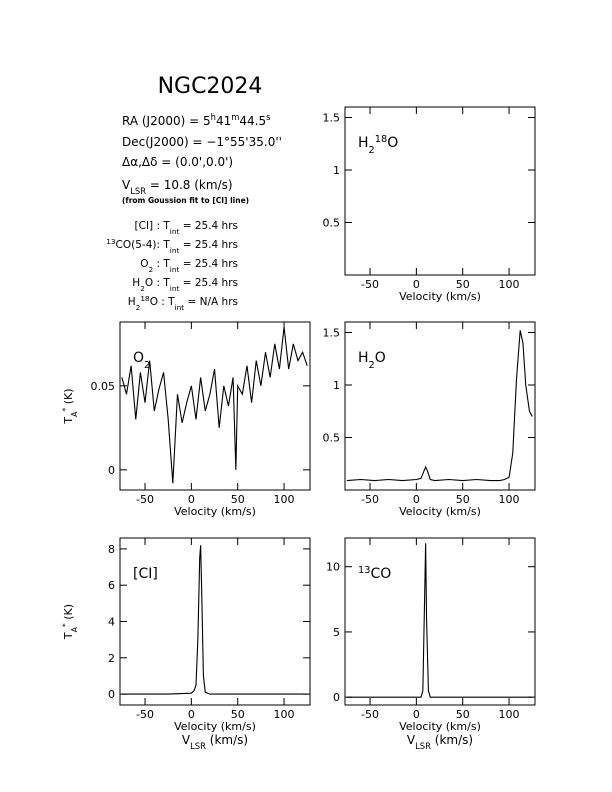  I want to click on panel-label: H218O, so click(378, 145).